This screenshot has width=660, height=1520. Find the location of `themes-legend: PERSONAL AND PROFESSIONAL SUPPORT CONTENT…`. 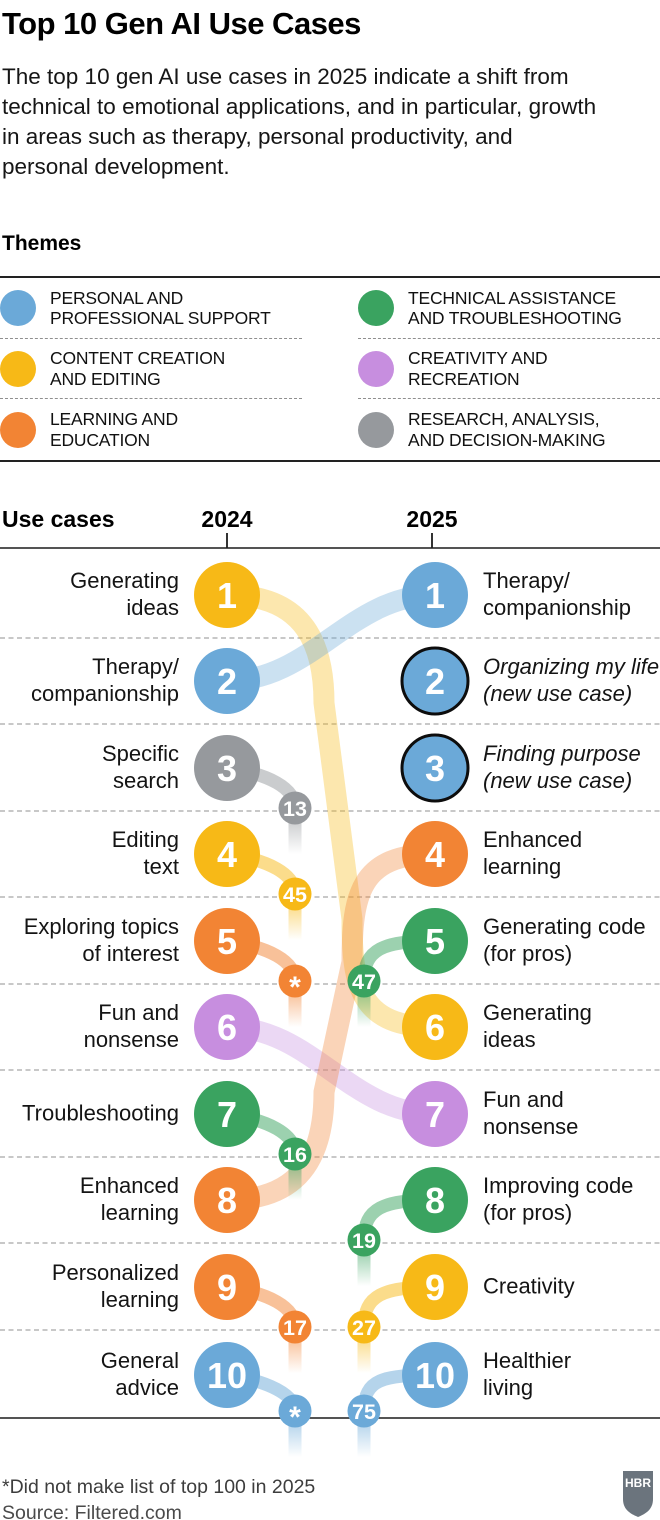

themes-legend: PERSONAL AND PROFESSIONAL SUPPORT CONTENT… is located at coordinates (330, 369).